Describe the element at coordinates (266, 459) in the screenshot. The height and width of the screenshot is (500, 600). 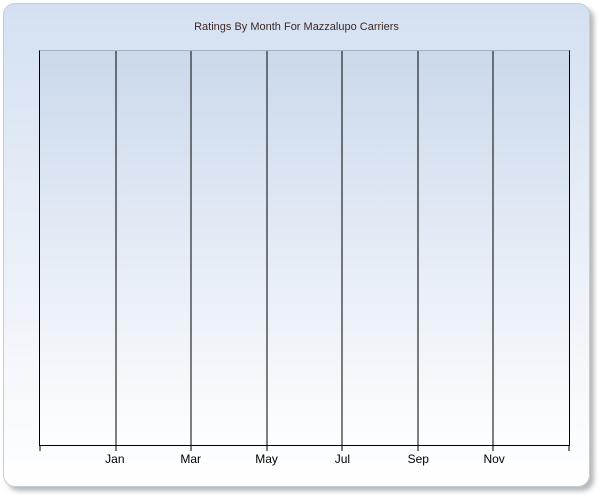
I see `x-axis-label: May` at that location.